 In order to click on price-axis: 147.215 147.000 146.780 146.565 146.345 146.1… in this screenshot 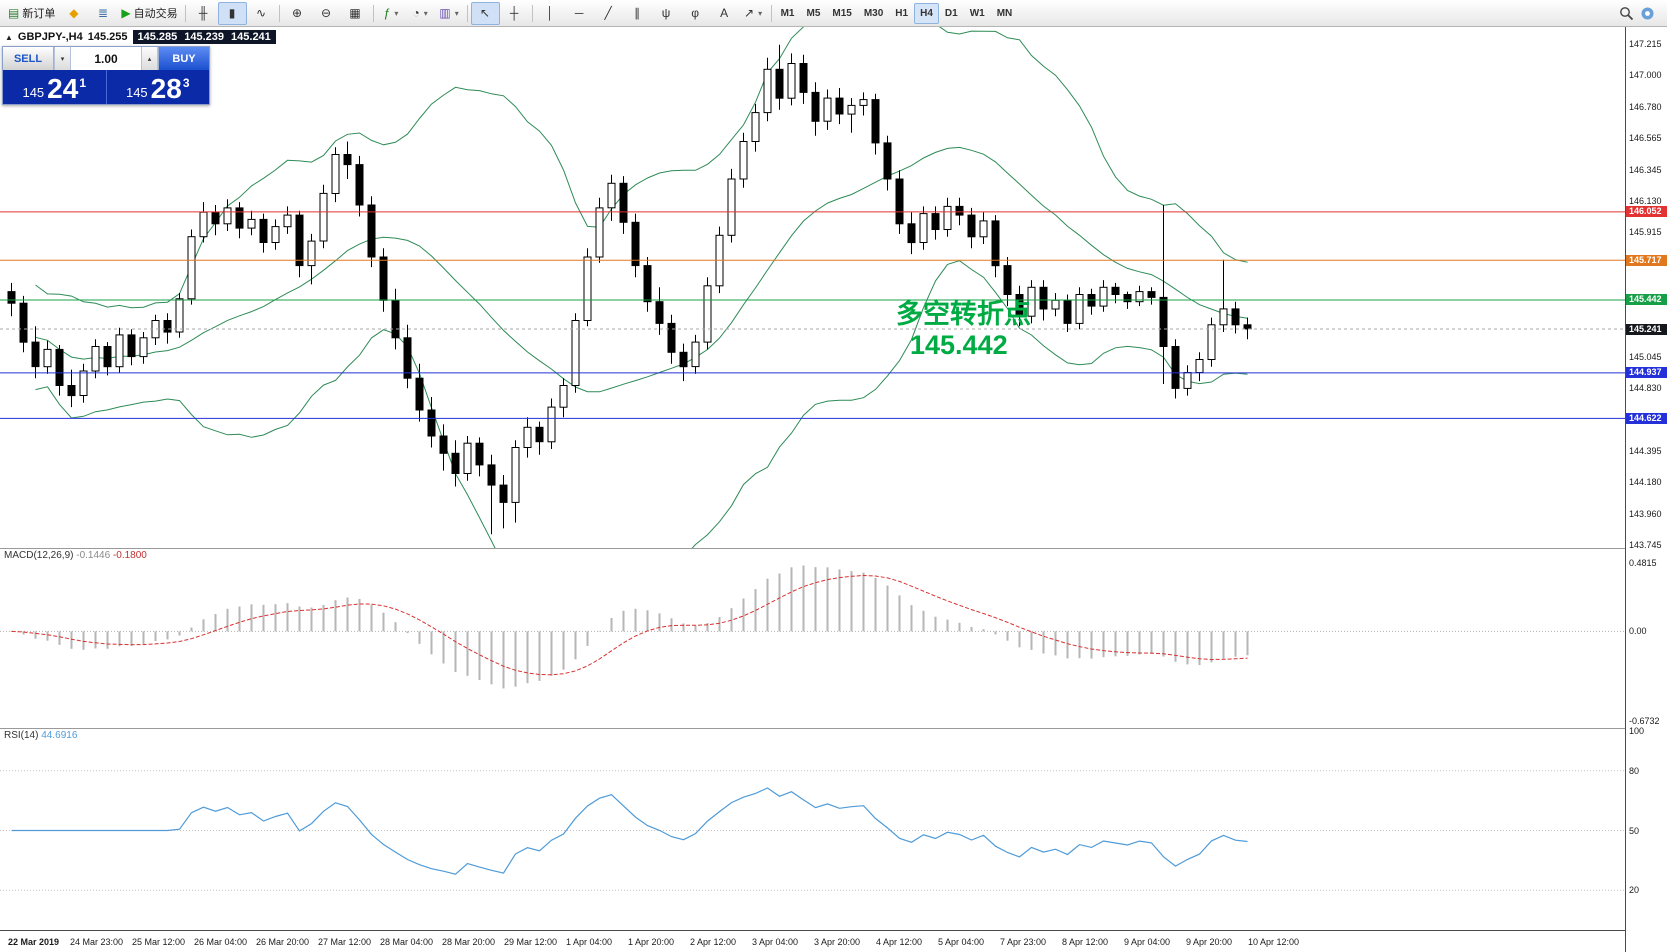, I will do `click(1646, 489)`.